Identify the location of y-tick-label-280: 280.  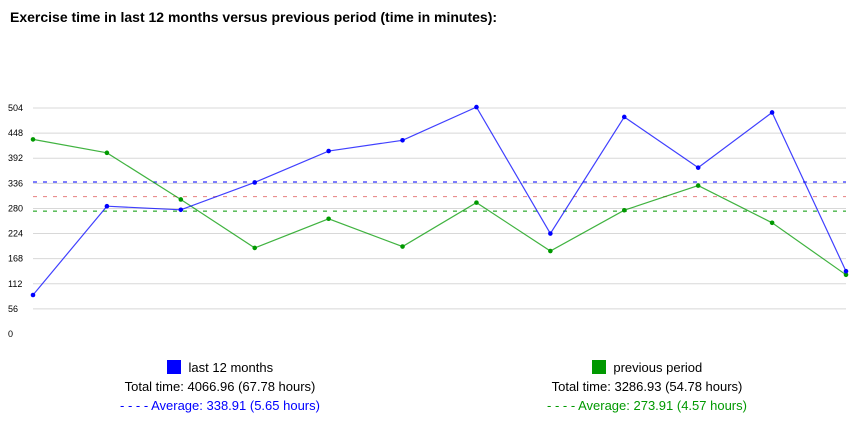
(15, 208).